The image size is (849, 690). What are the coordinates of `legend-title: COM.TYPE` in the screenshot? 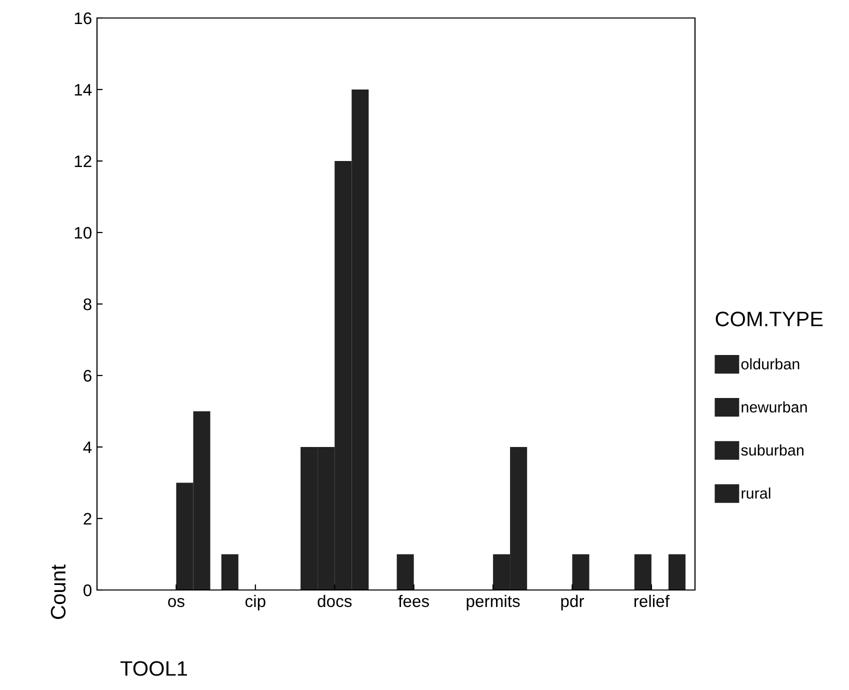 It's located at (769, 319).